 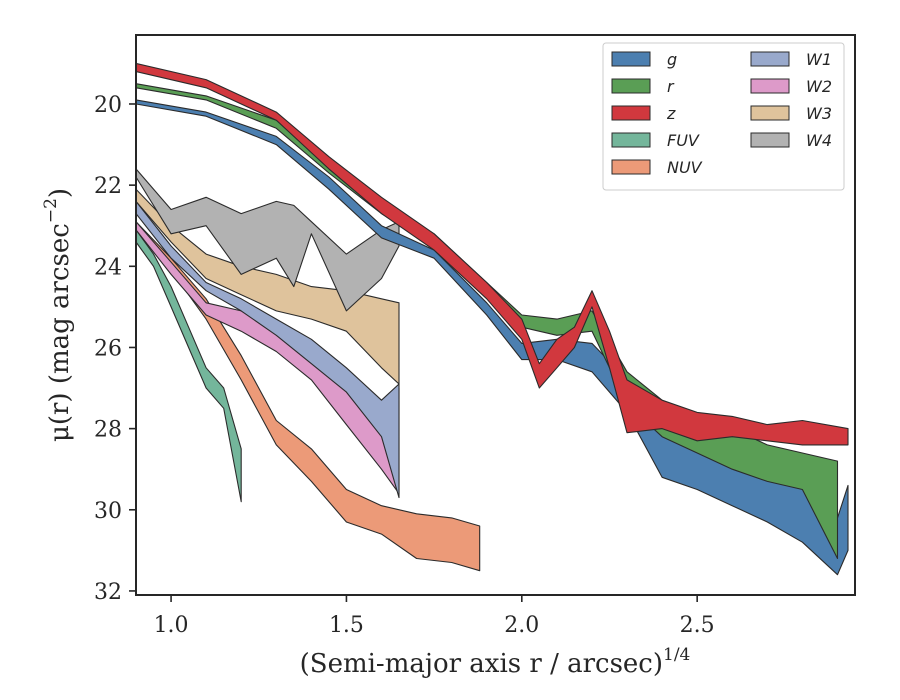 I want to click on legend: grz FUV NUV W1 W2 W3 W4, so click(x=723, y=116).